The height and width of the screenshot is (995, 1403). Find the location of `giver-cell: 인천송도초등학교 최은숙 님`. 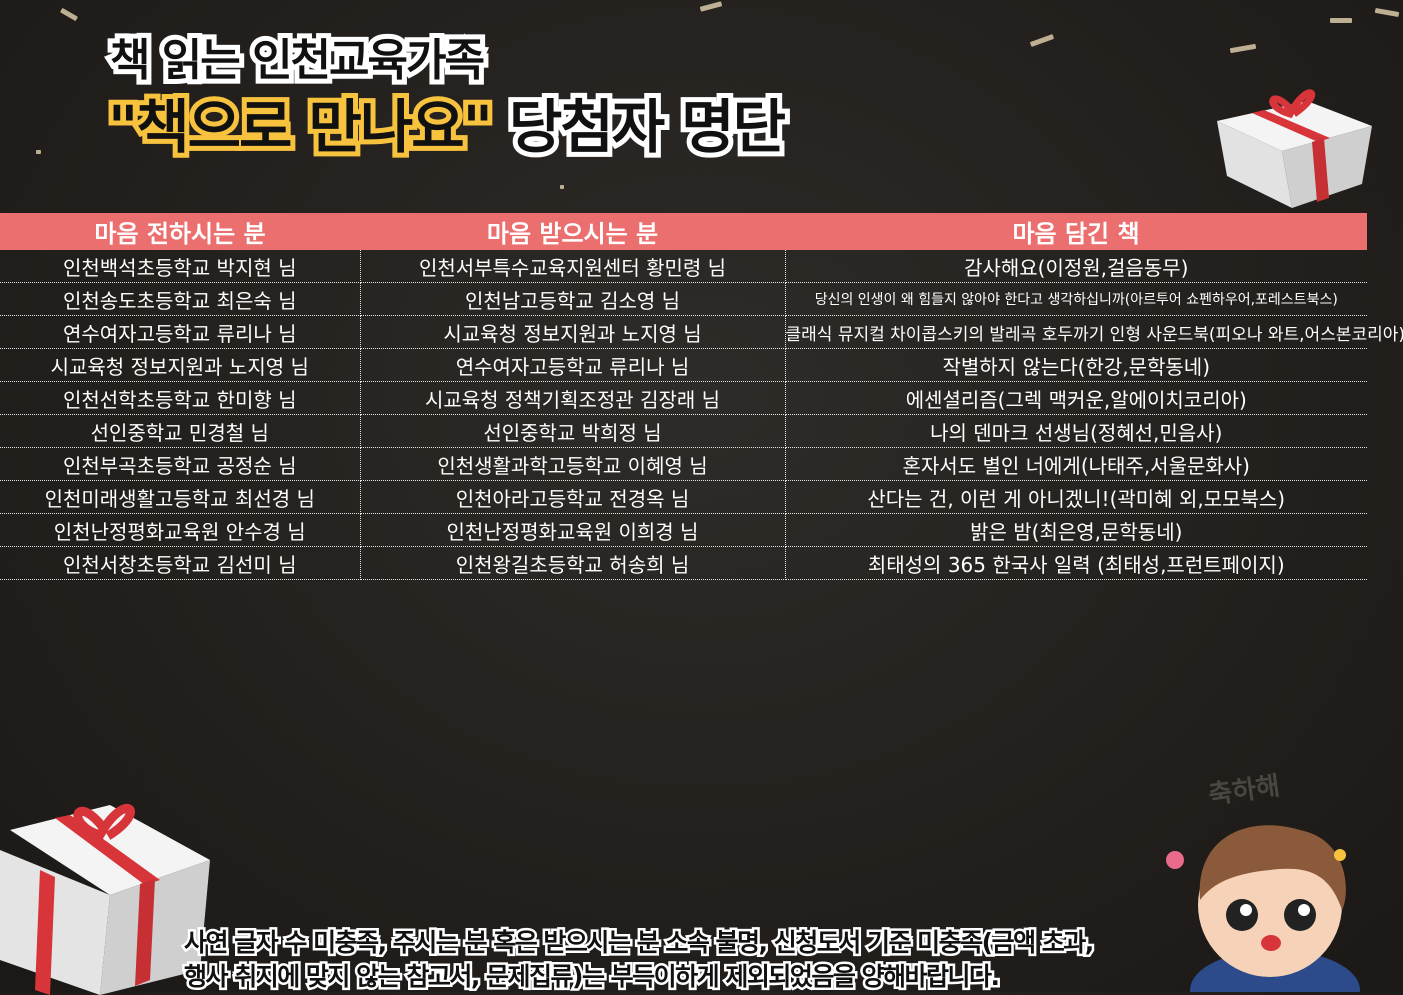

giver-cell: 인천송도초등학교 최은숙 님 is located at coordinates (180, 299).